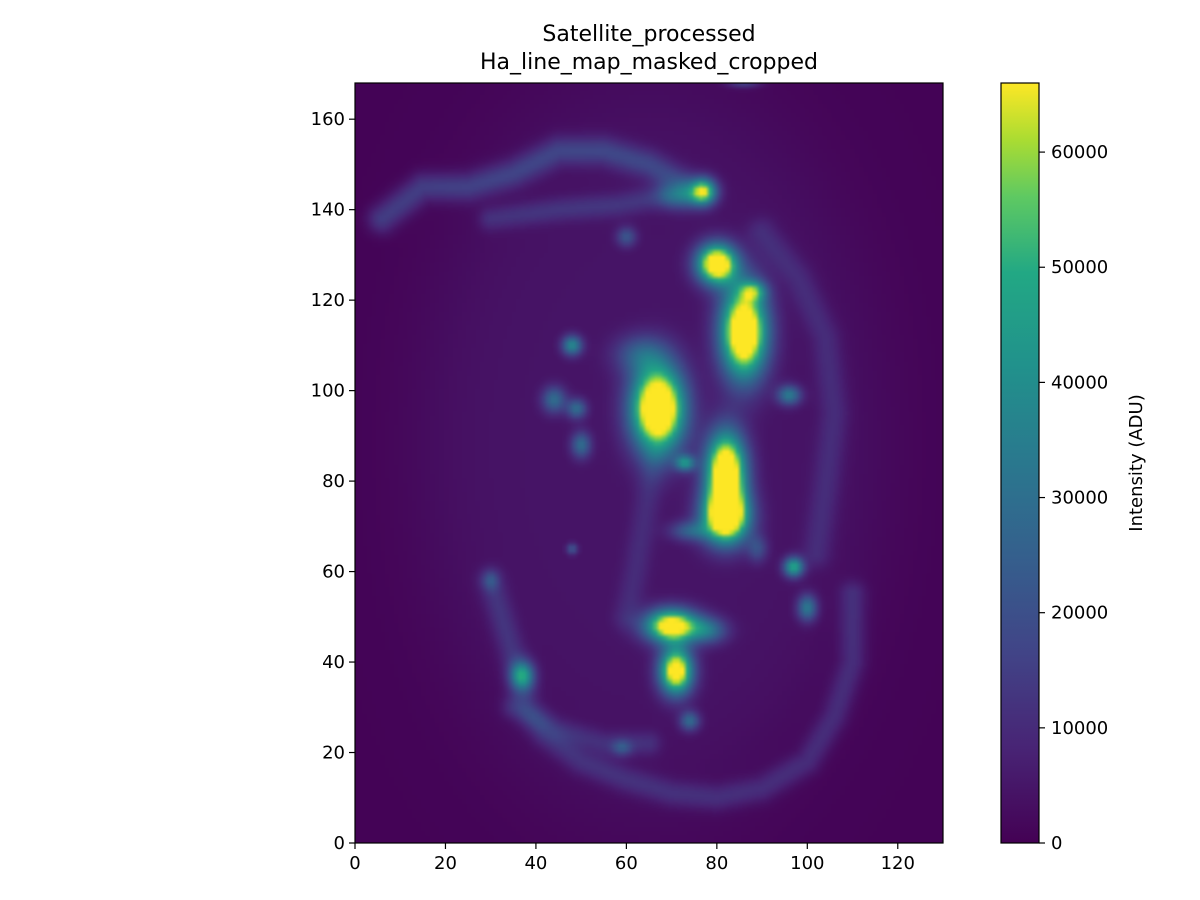 The image size is (1200, 900). I want to click on y-tick-label: 80, so click(333, 481).